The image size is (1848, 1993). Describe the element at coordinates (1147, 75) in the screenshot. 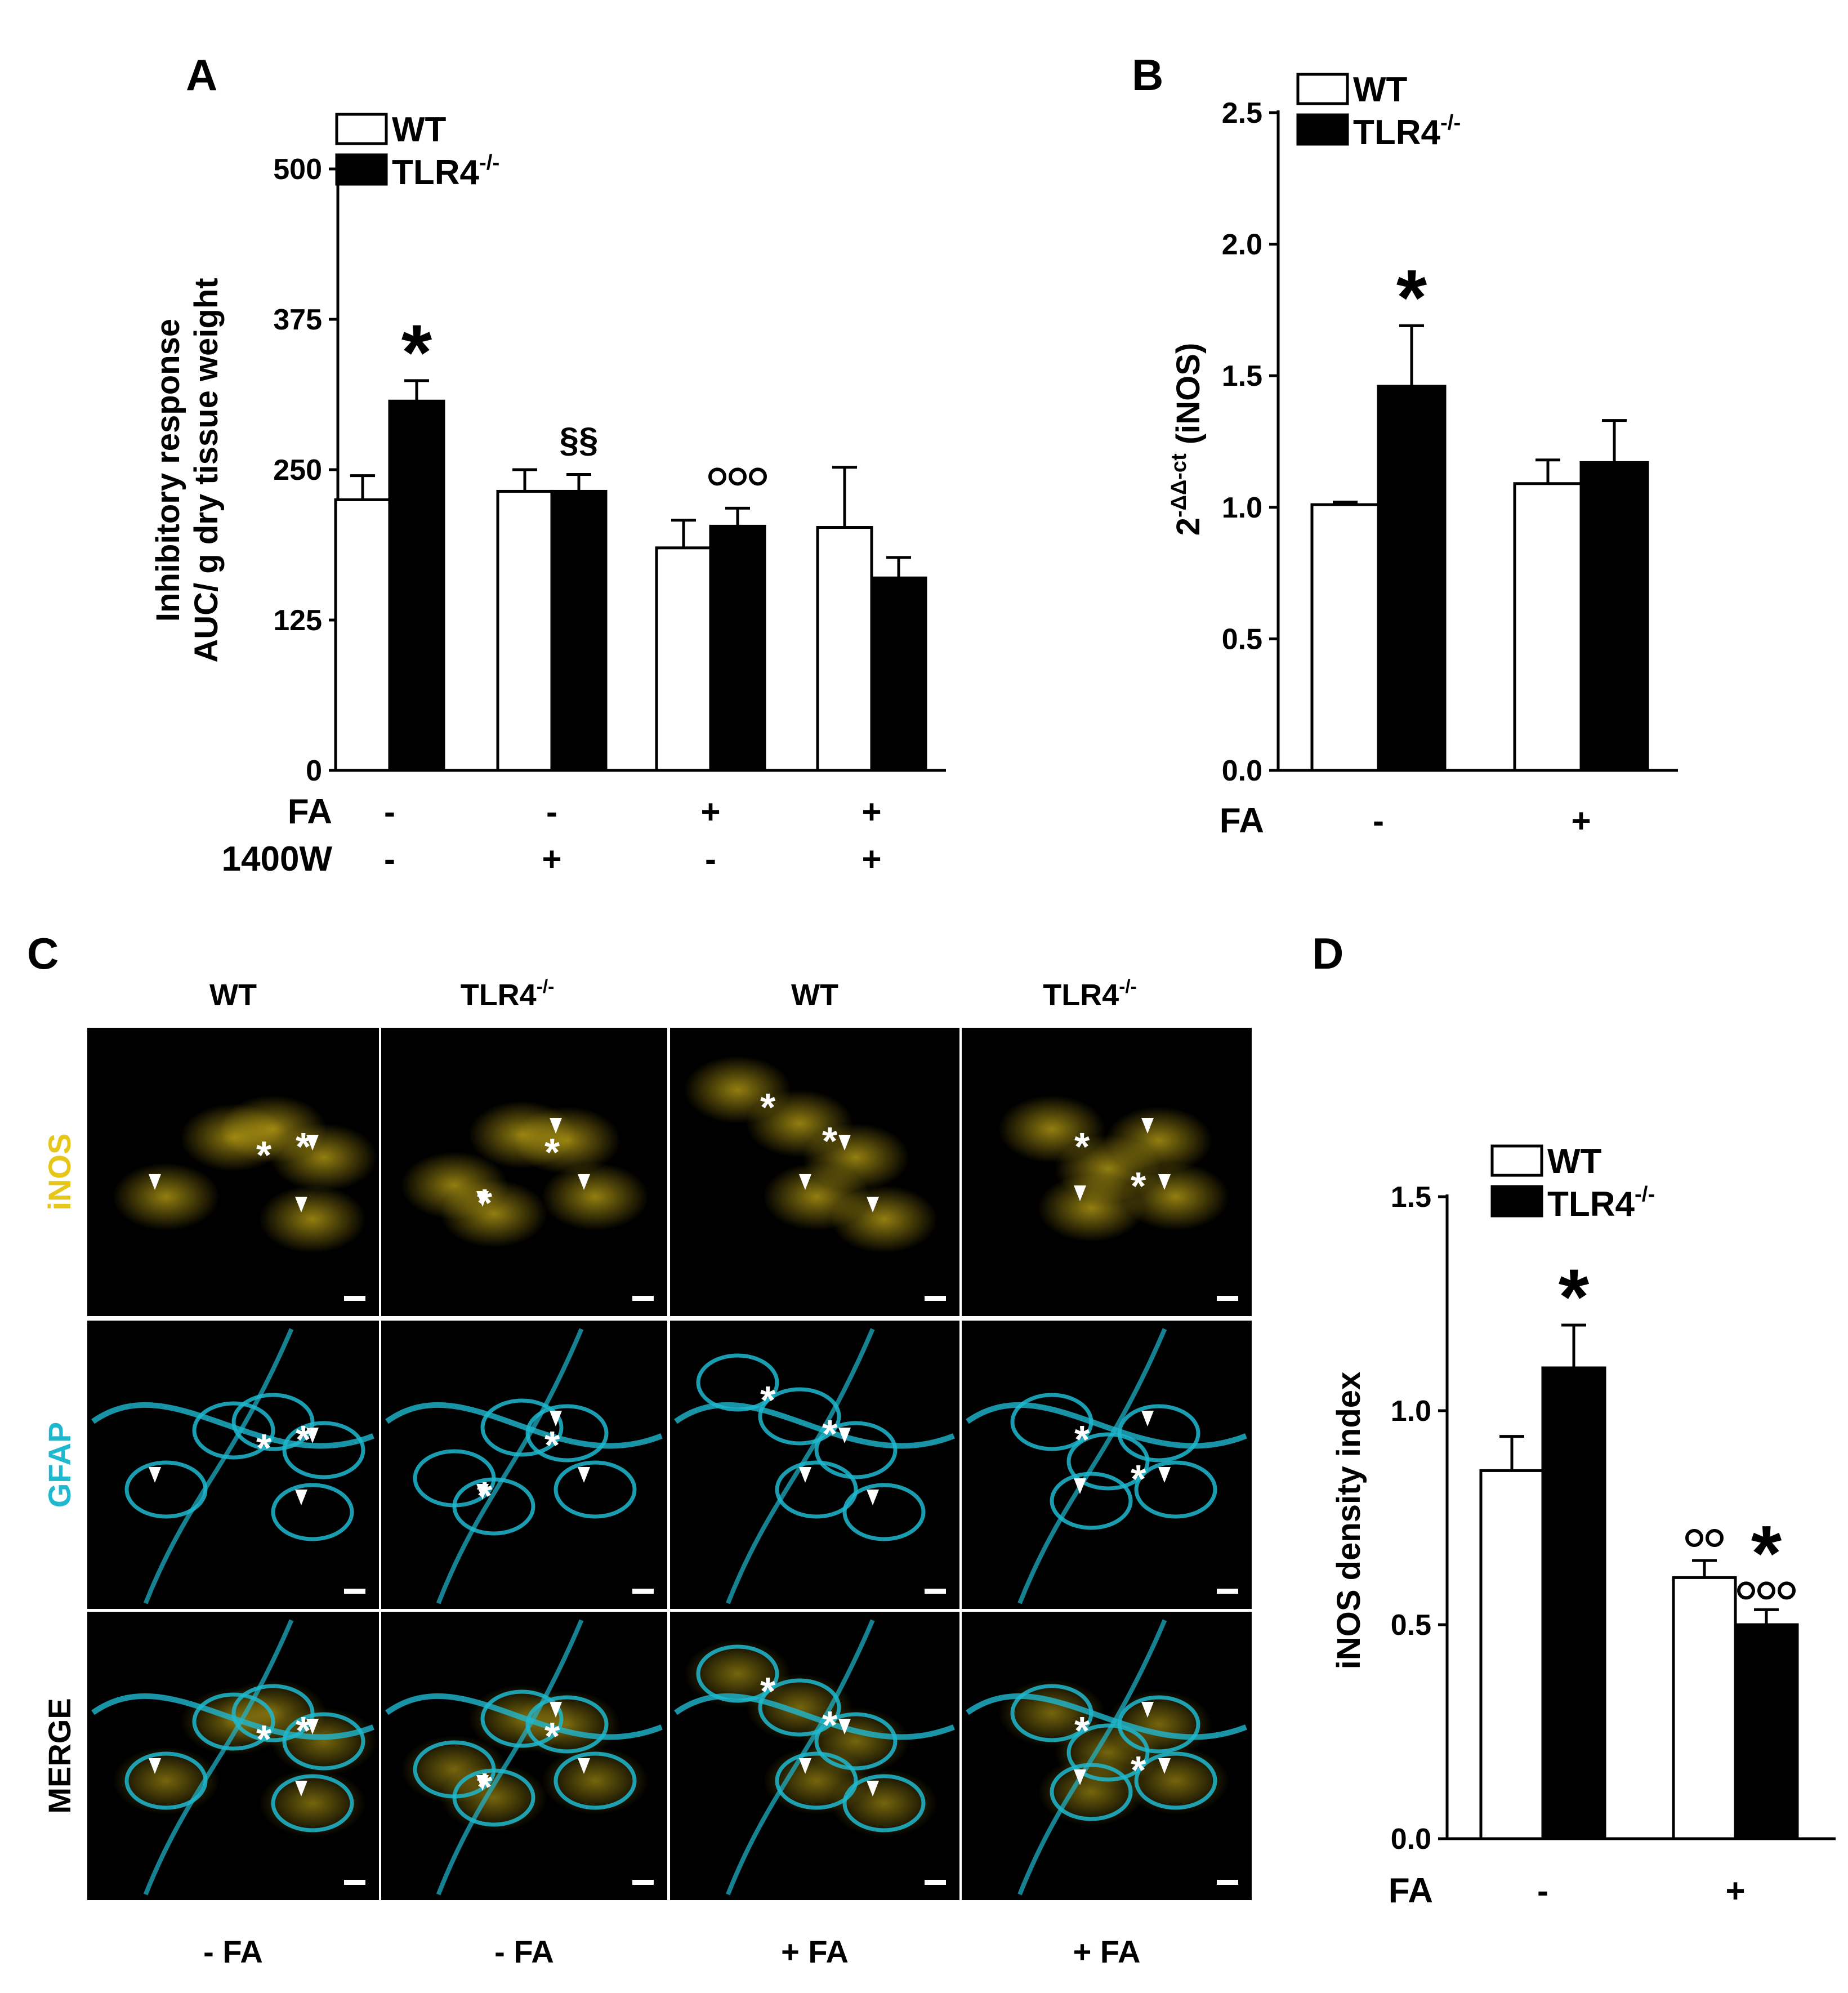

I see `panel-letter-b: B` at that location.